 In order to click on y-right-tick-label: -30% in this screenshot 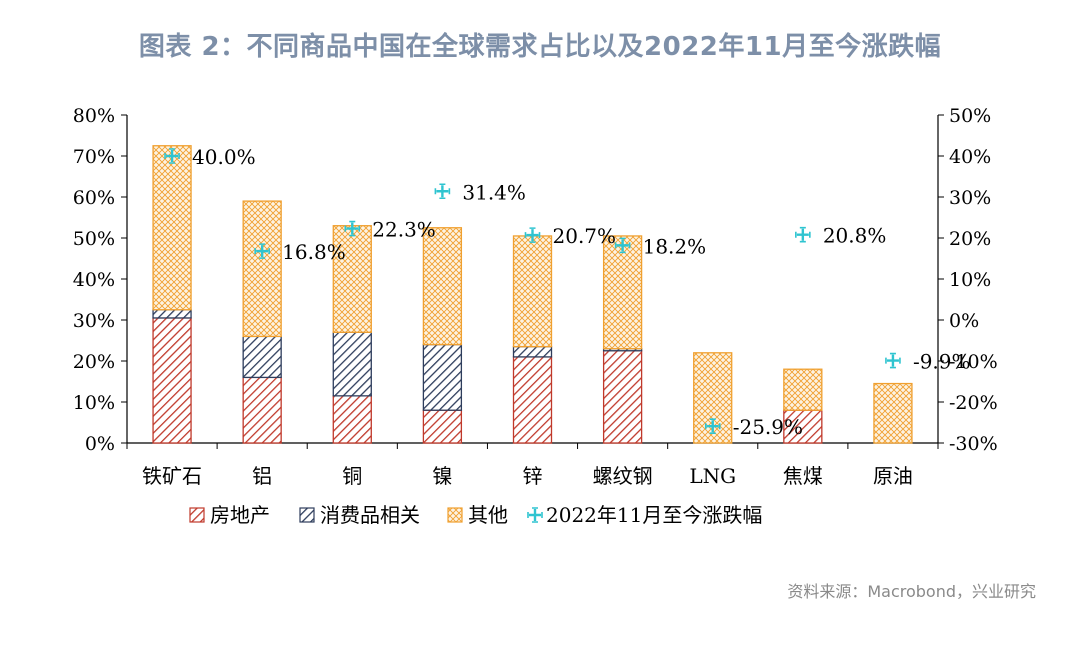, I will do `click(973, 444)`.